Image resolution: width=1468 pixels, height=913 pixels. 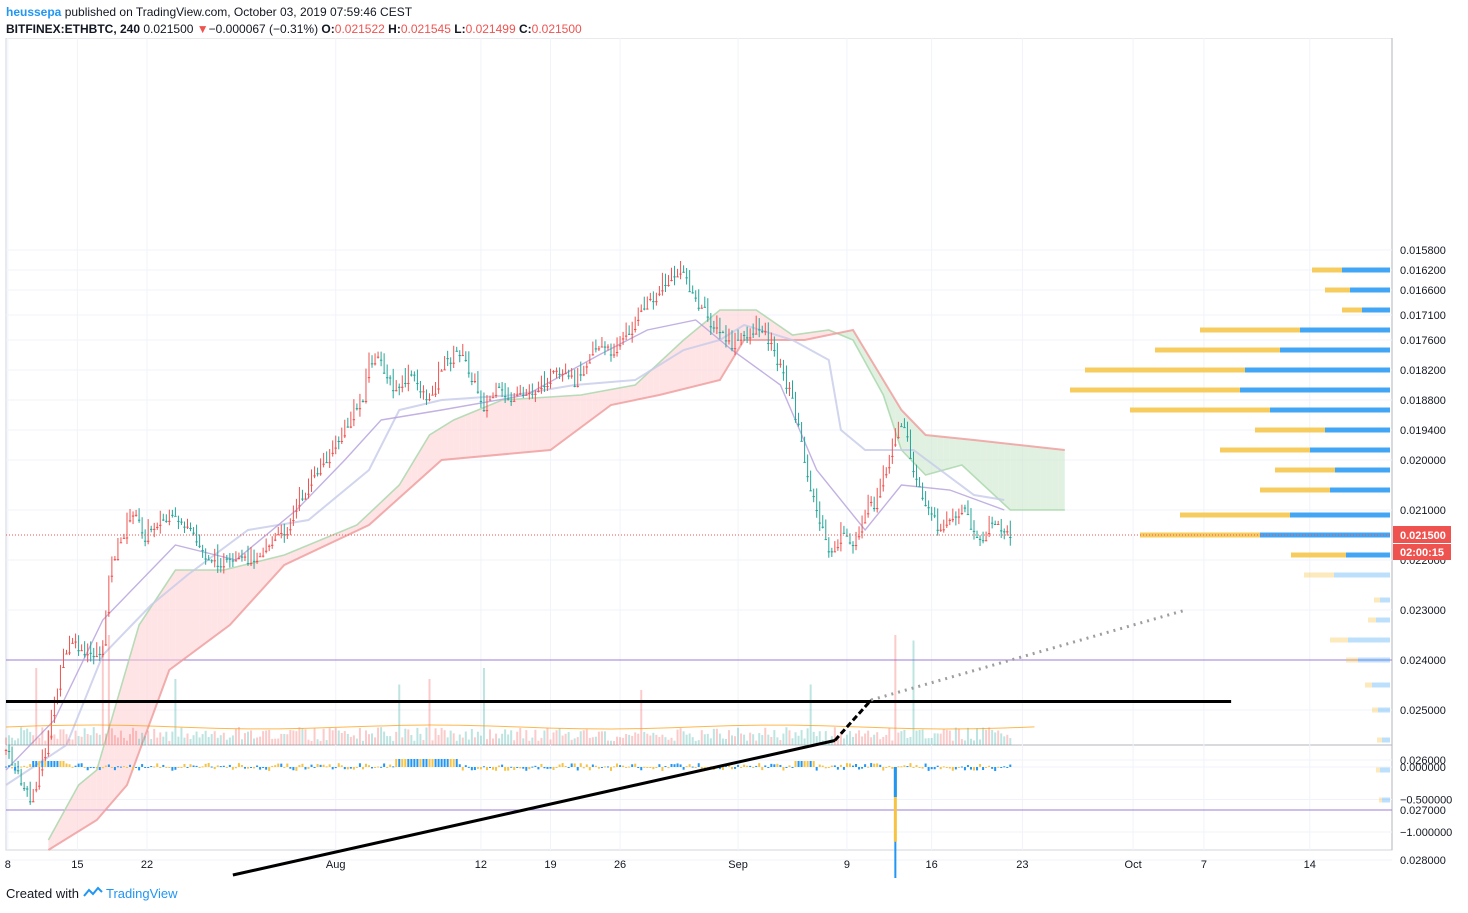 I want to click on close-value: 0.021500, so click(x=556, y=29).